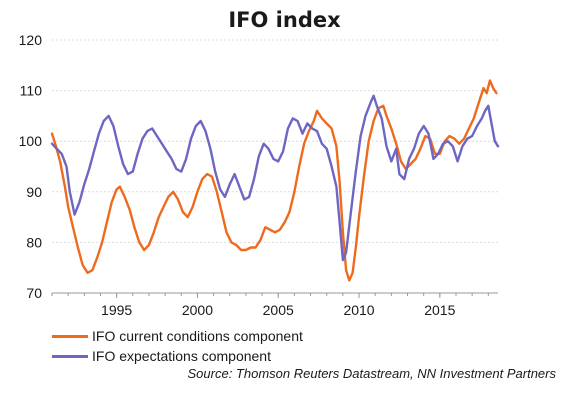 The image size is (569, 402). What do you see at coordinates (181, 356) in the screenshot?
I see `legend-label-expectations: IFO expectations component` at bounding box center [181, 356].